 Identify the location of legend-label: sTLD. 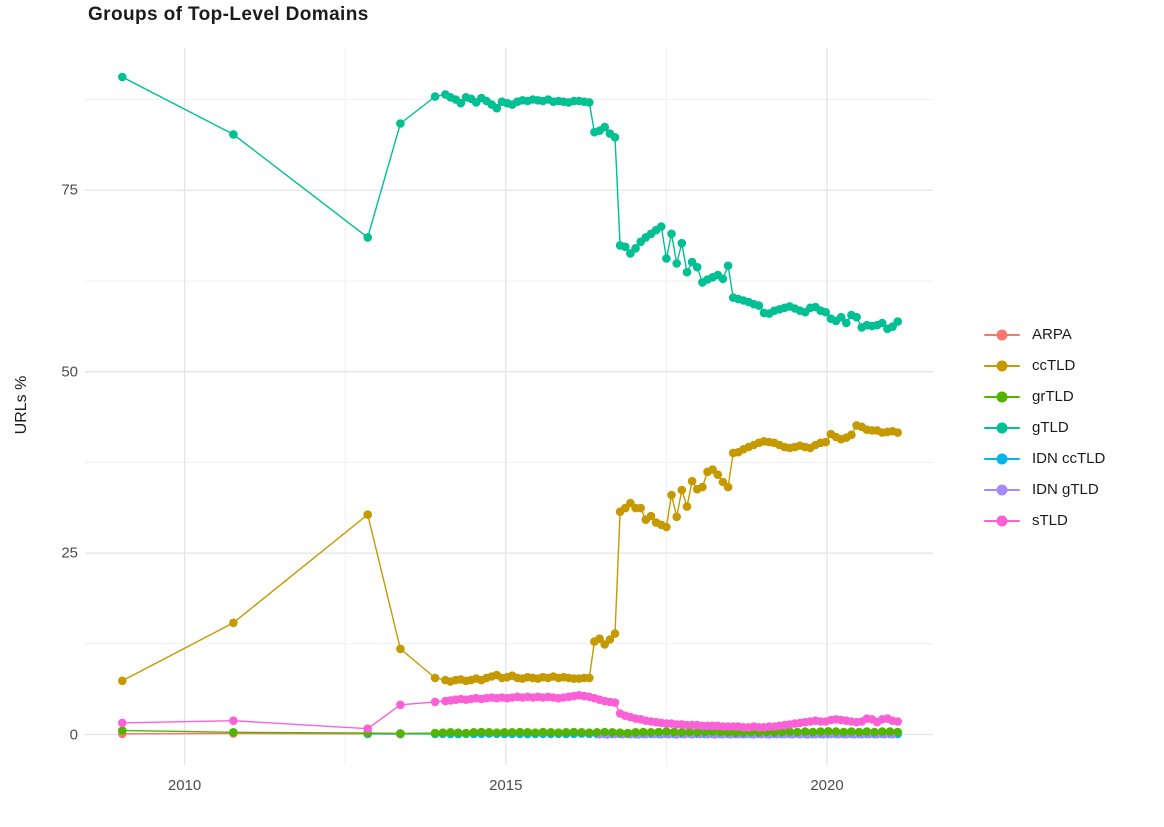
(1050, 520).